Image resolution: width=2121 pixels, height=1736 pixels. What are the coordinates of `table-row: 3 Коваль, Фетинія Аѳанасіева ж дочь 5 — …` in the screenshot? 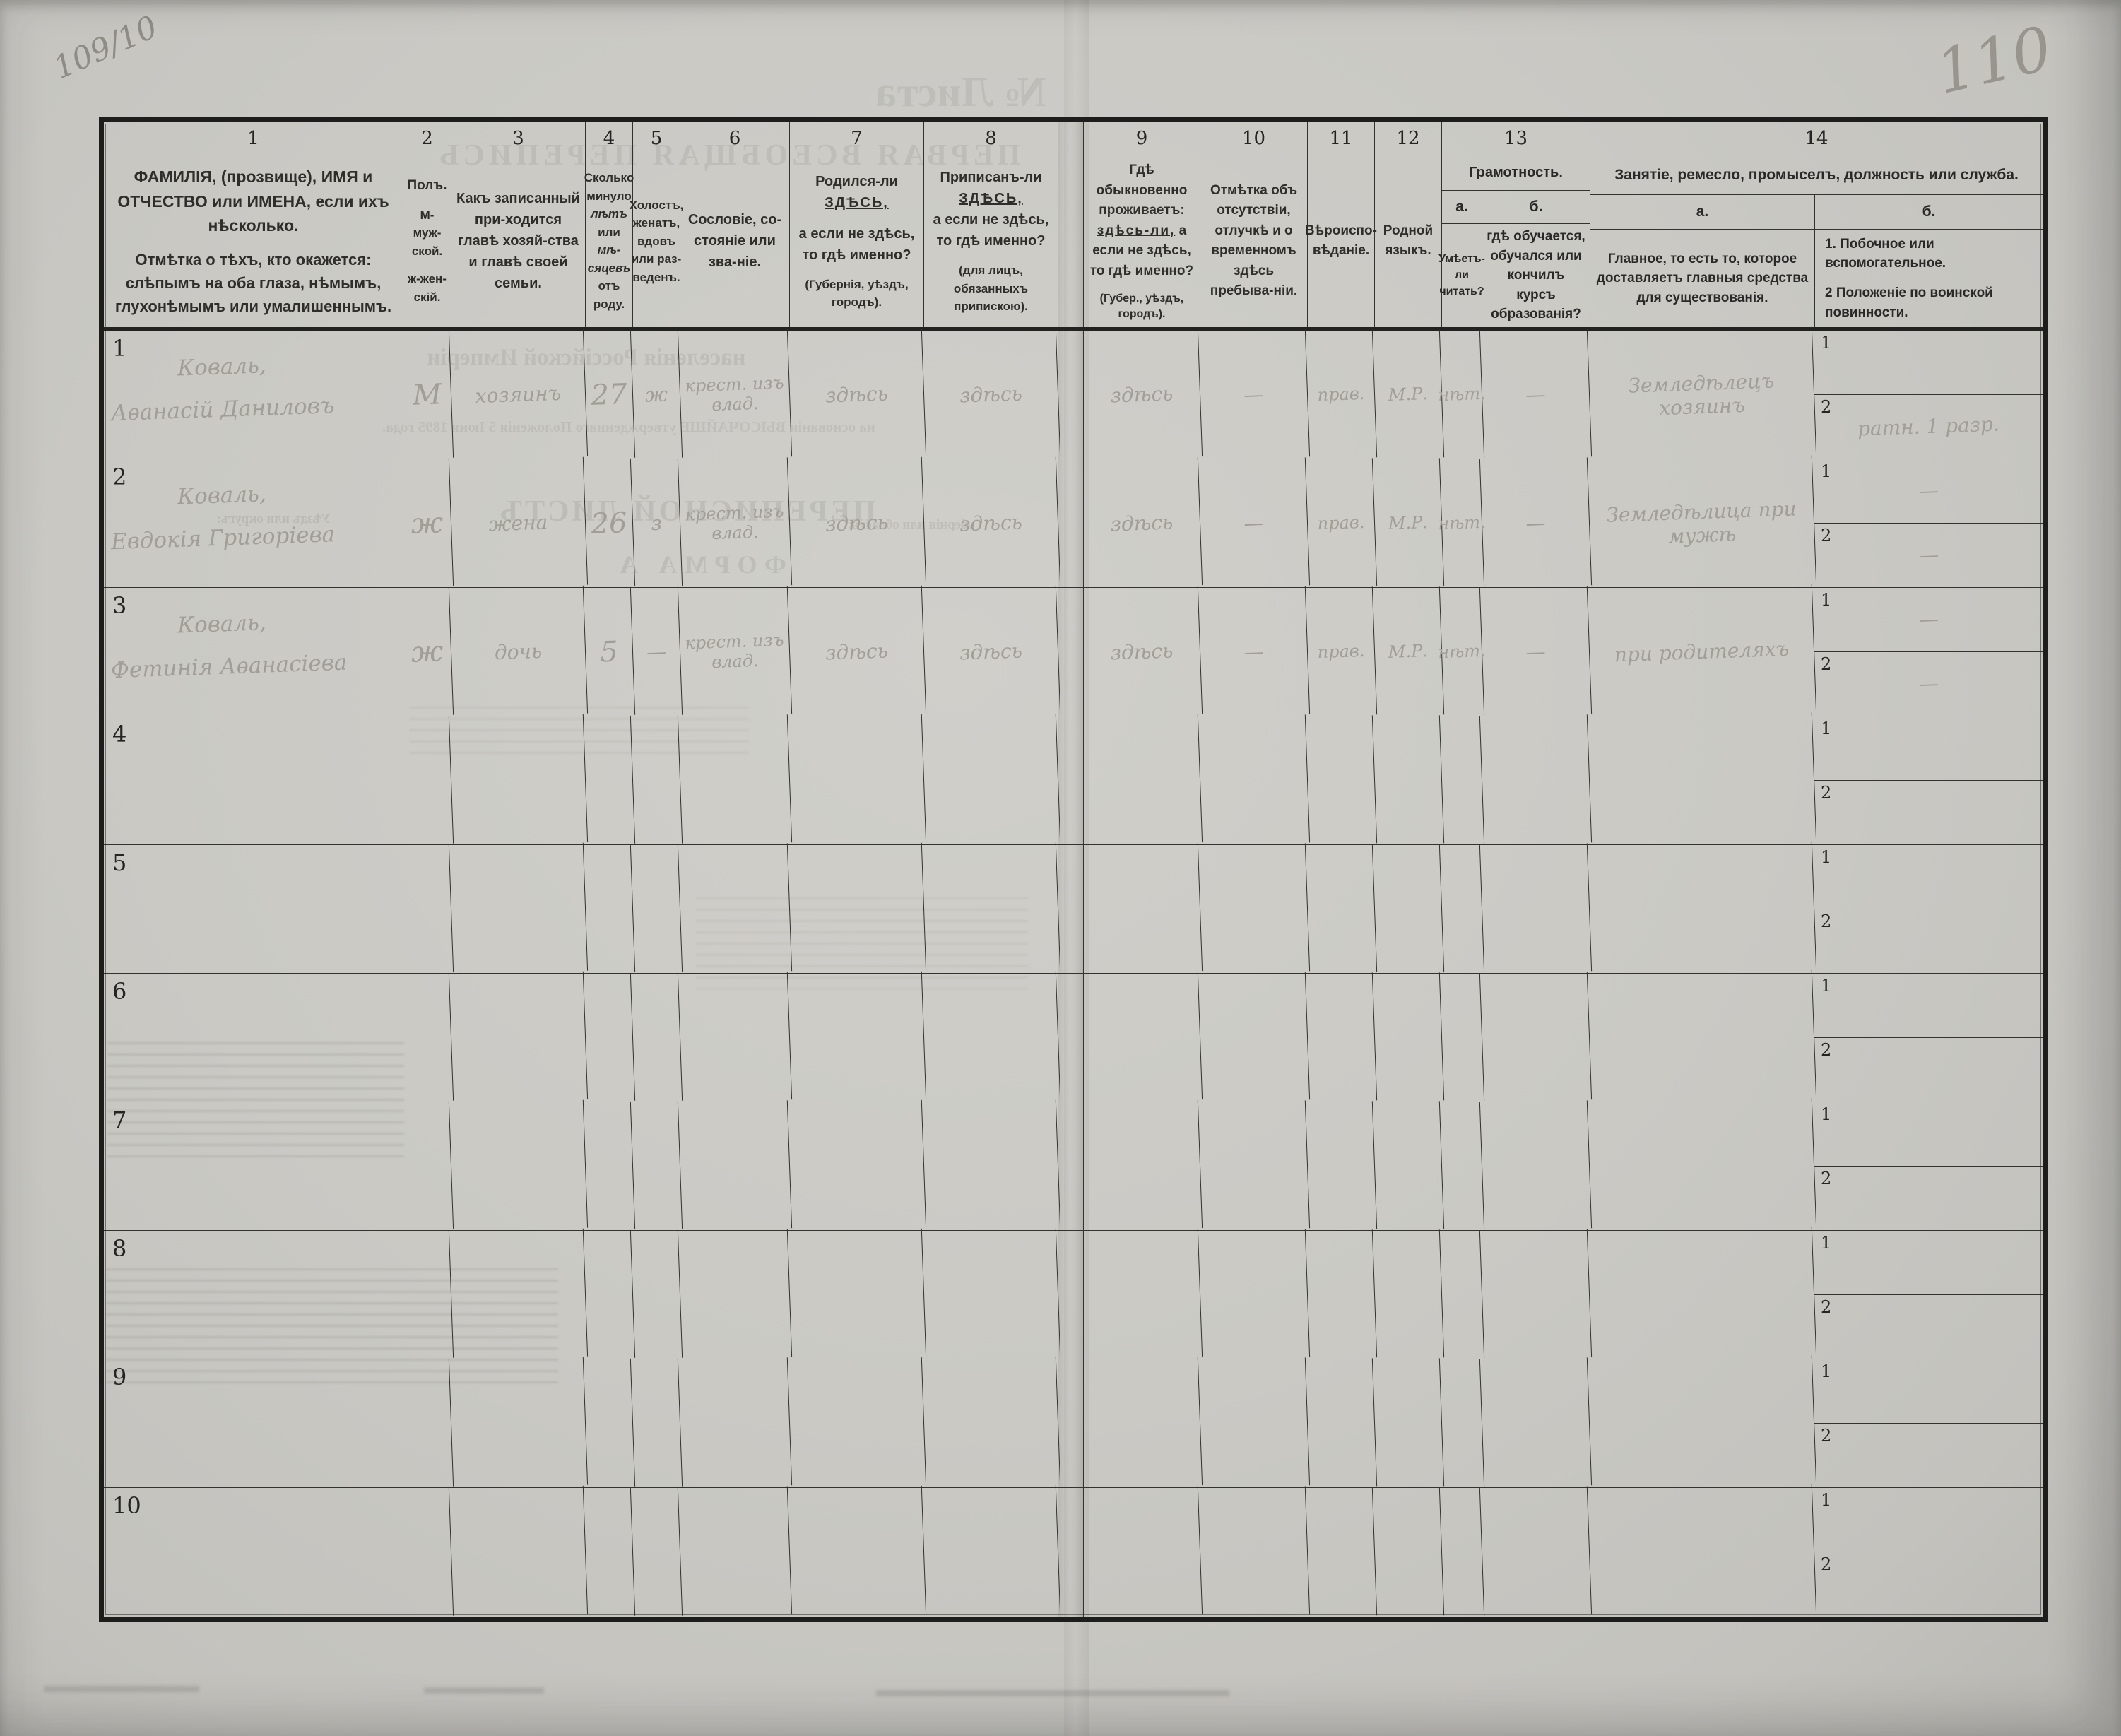 It's located at (1073, 652).